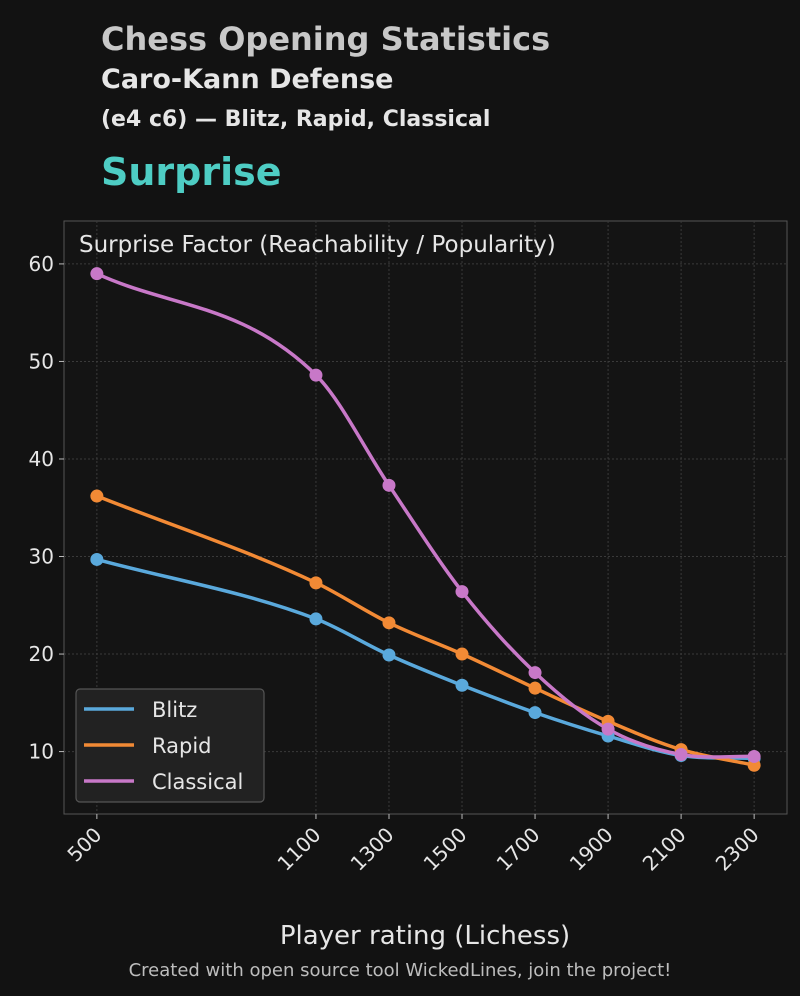  I want to click on x-tick-label: 1700, so click(518, 849).